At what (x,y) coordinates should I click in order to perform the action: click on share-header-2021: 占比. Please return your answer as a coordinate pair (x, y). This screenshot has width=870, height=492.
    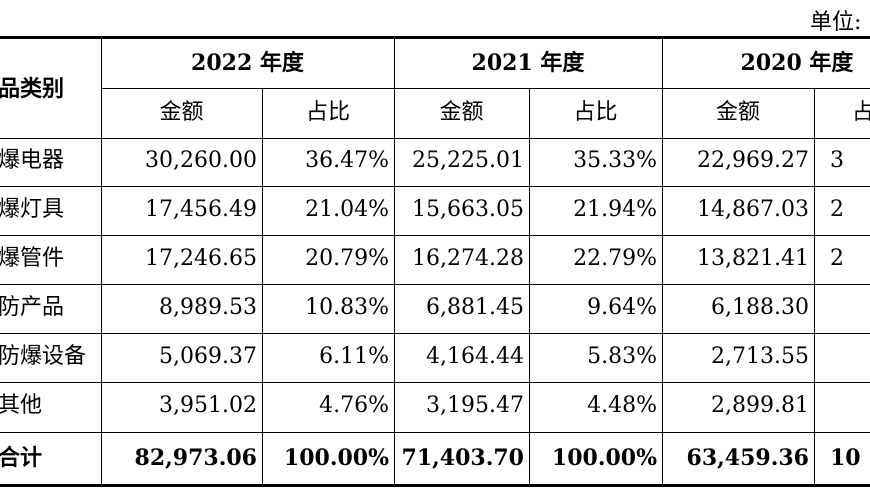
    Looking at the image, I should click on (595, 112).